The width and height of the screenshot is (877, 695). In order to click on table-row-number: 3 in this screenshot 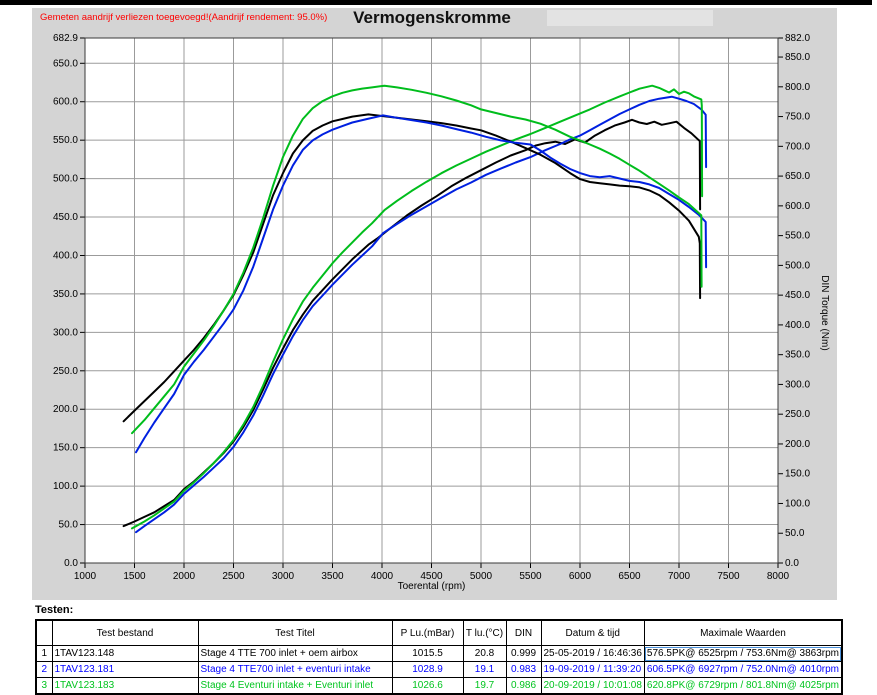, I will do `click(44, 686)`.